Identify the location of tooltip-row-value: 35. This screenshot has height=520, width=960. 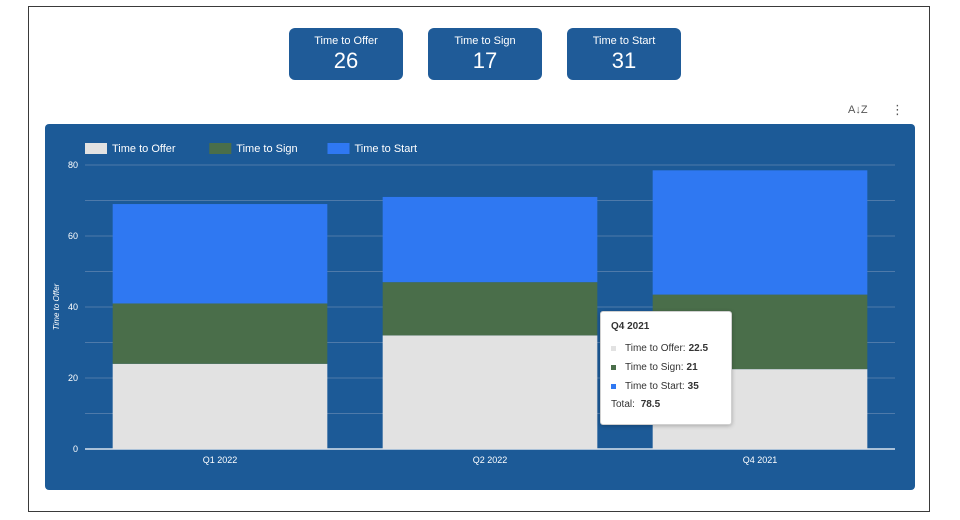
(693, 386).